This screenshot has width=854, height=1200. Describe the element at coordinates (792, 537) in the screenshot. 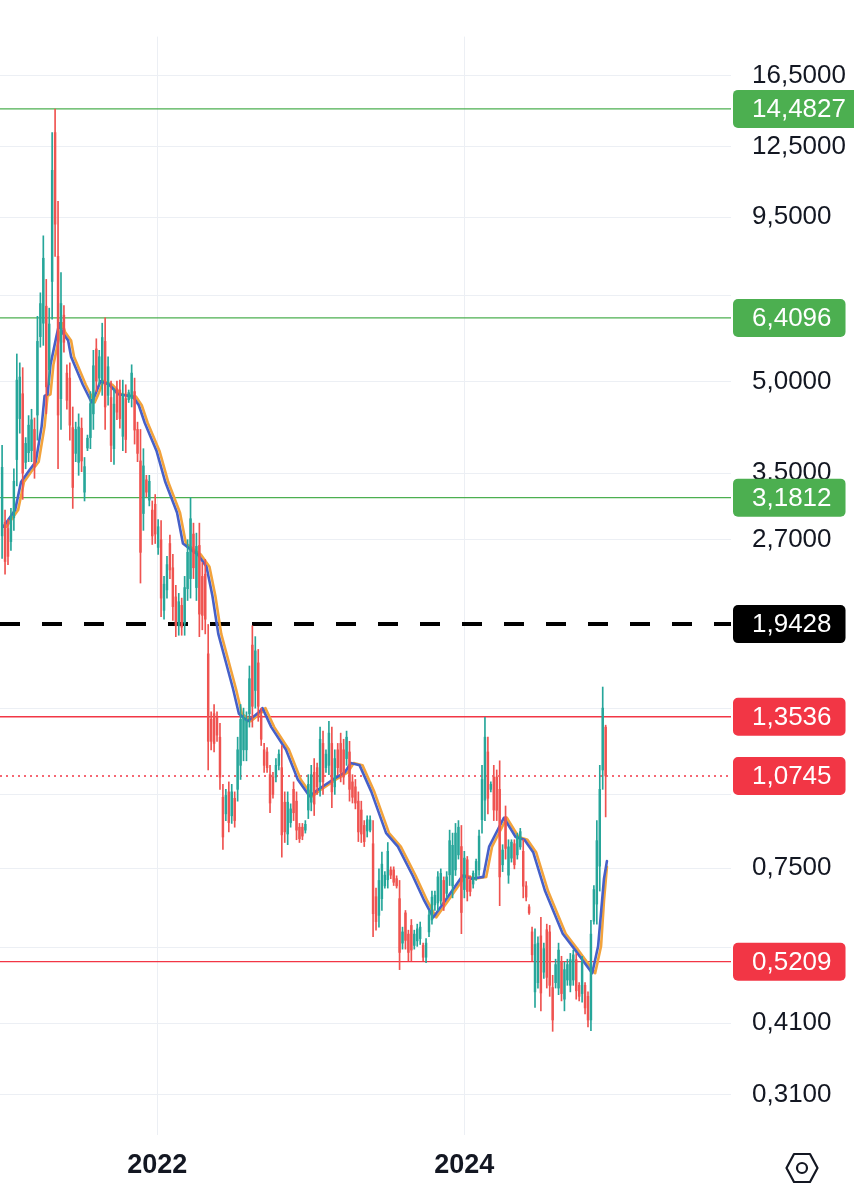

I see `y-tick-label: 2,7000` at that location.